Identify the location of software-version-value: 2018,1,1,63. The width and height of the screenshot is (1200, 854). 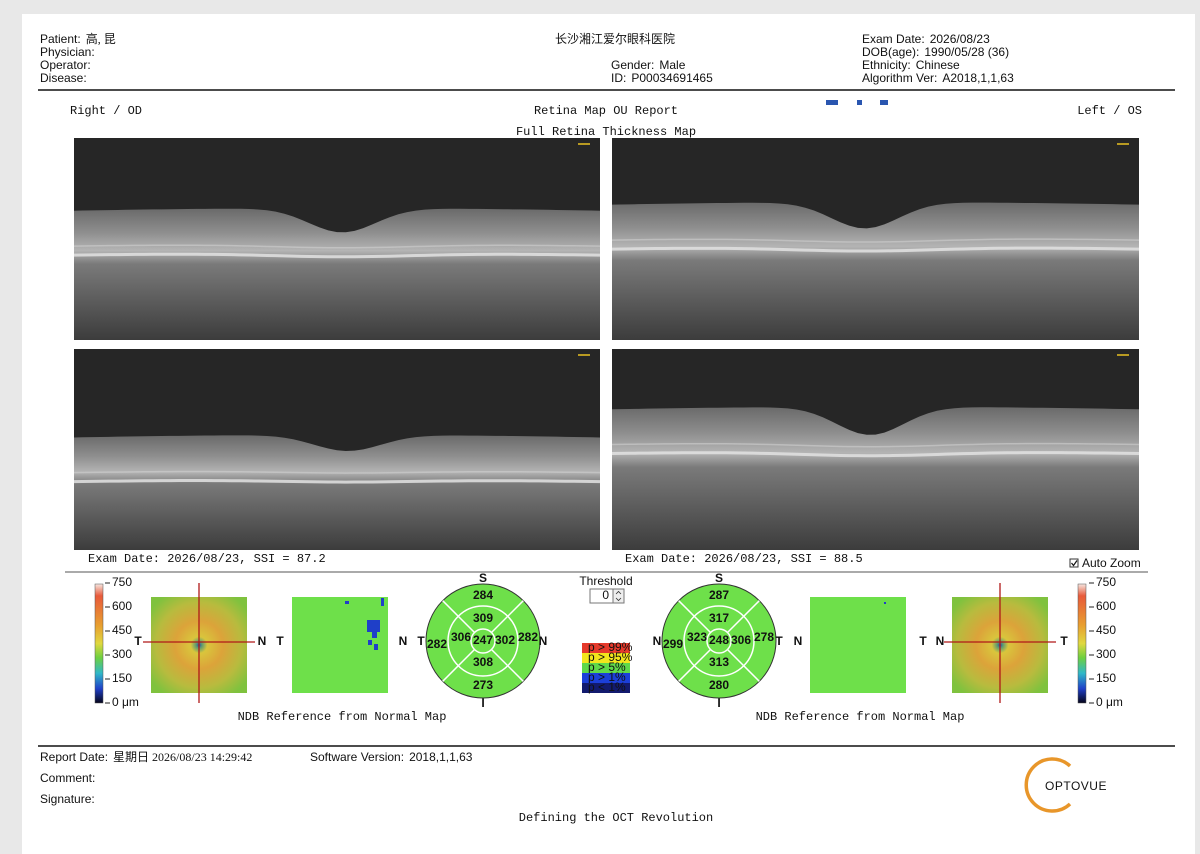
(441, 757).